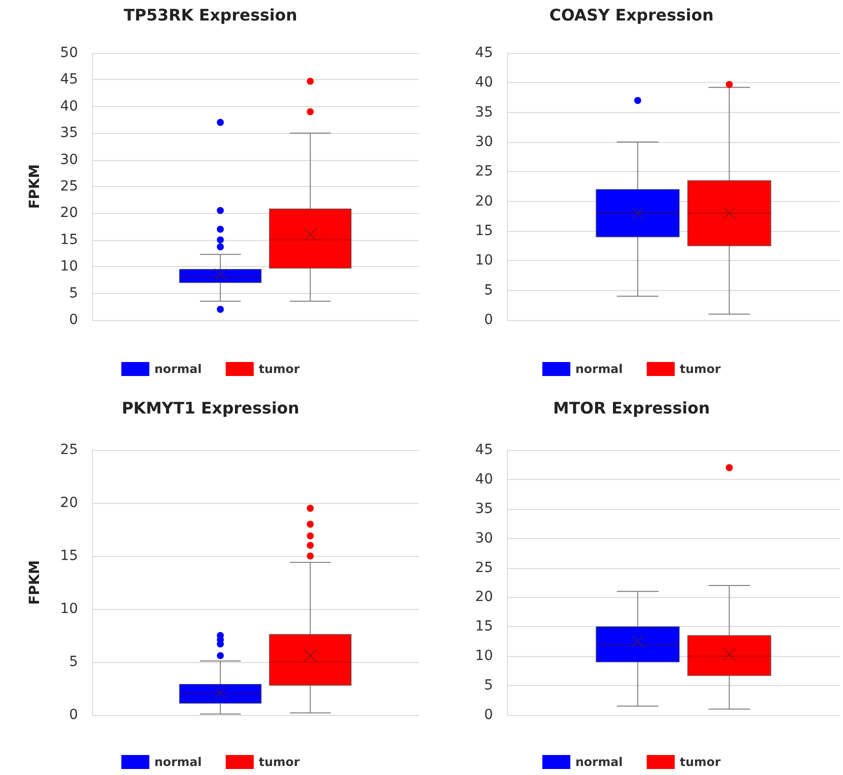 This screenshot has height=775, width=843. I want to click on chart-title: COASY Expression, so click(631, 15).